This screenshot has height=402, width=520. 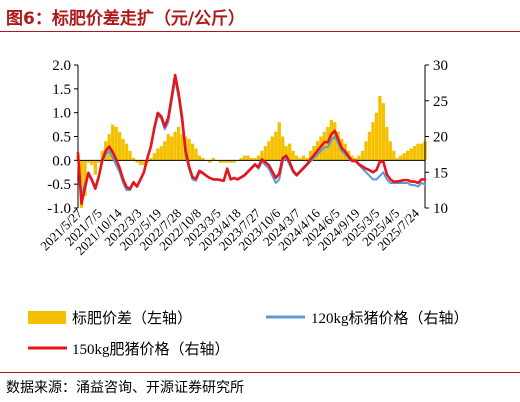 What do you see at coordinates (47, 317) in the screenshot?
I see `legend-swatch-spread` at bounding box center [47, 317].